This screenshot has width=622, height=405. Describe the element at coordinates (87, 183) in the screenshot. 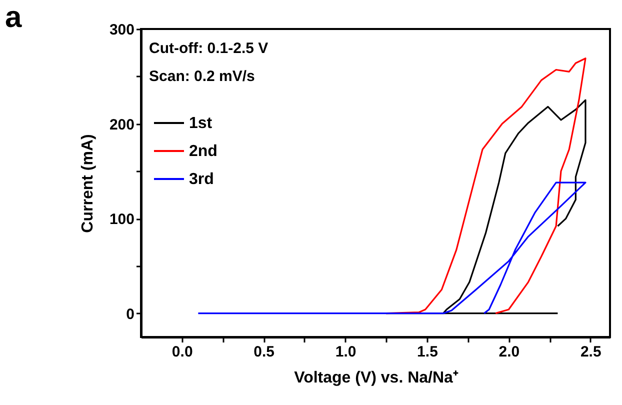

I see `y-axis-title: Current (mA)` at that location.